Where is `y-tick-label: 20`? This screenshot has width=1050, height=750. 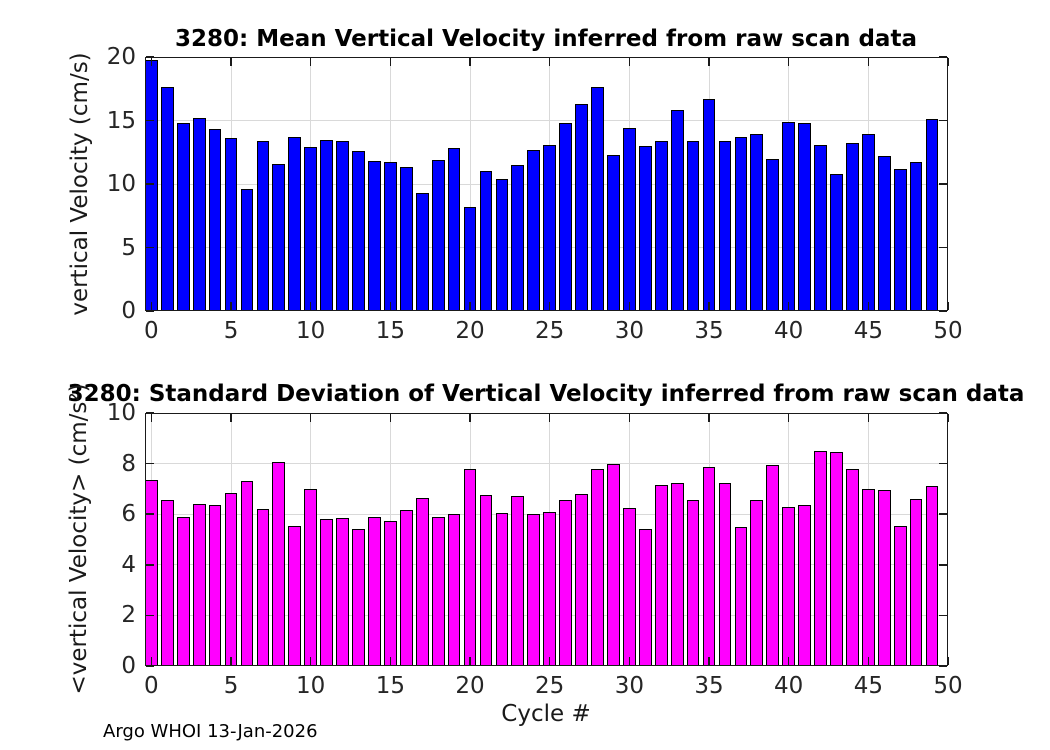 y-tick-label: 20 is located at coordinates (121, 57).